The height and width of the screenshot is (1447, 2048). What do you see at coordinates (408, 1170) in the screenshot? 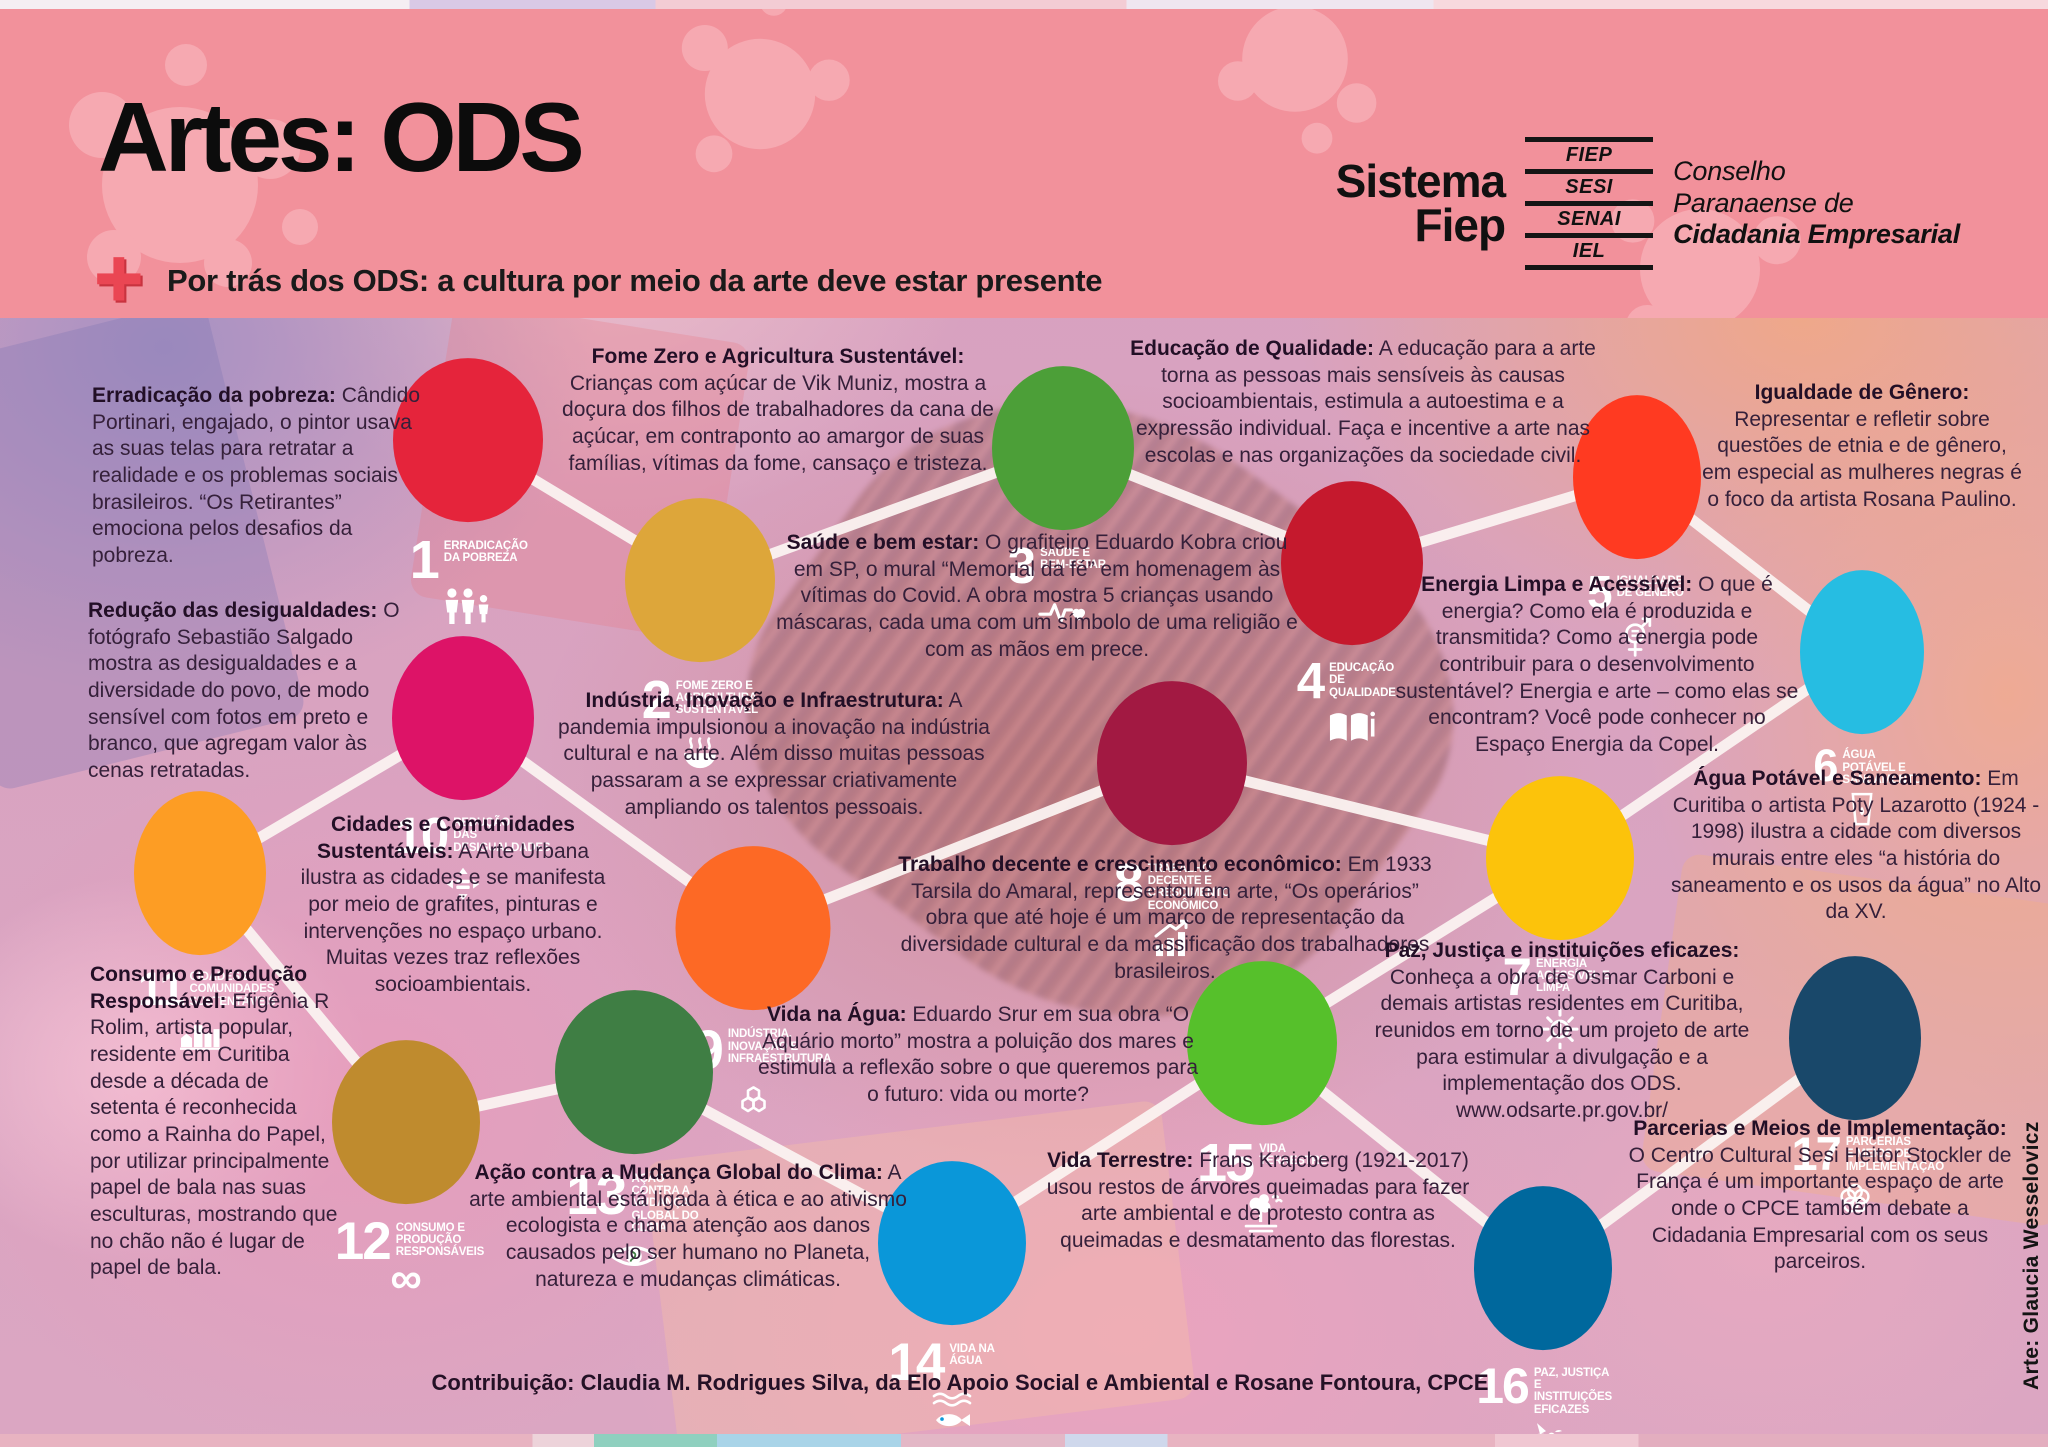
I see `sdg-badge-12: 12 CONSUMO E PRODUÇÃO RESPONSÁVEIS ∞` at bounding box center [408, 1170].